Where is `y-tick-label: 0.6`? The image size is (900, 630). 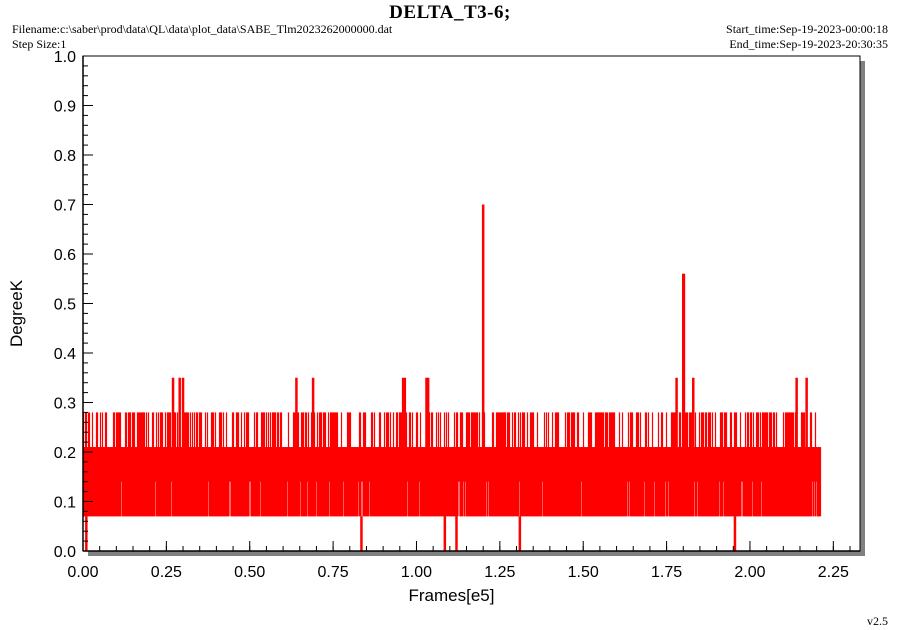 y-tick-label: 0.6 is located at coordinates (65, 255).